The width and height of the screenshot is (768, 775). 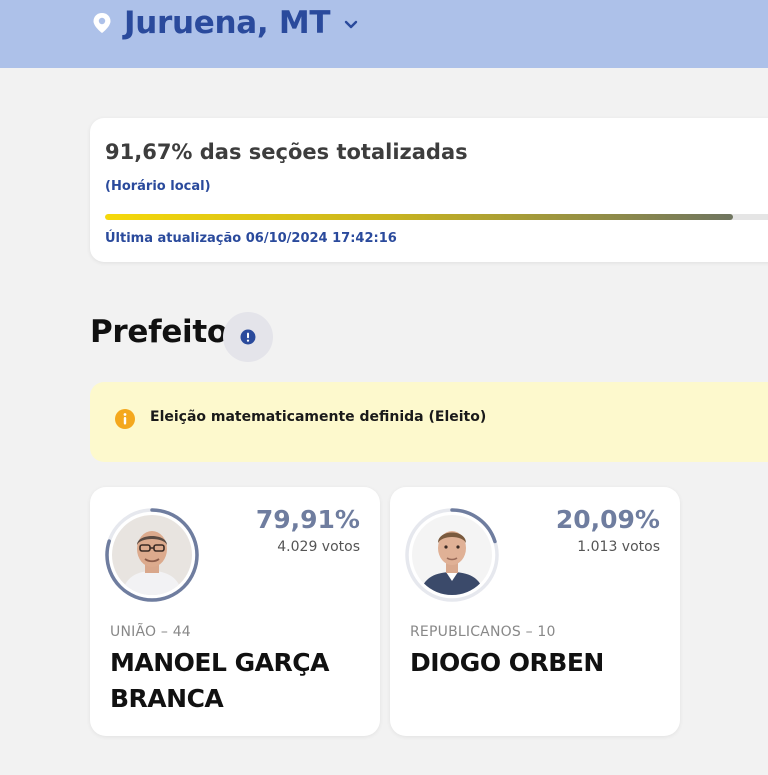 I want to click on section-title: Prefeito, so click(x=159, y=332).